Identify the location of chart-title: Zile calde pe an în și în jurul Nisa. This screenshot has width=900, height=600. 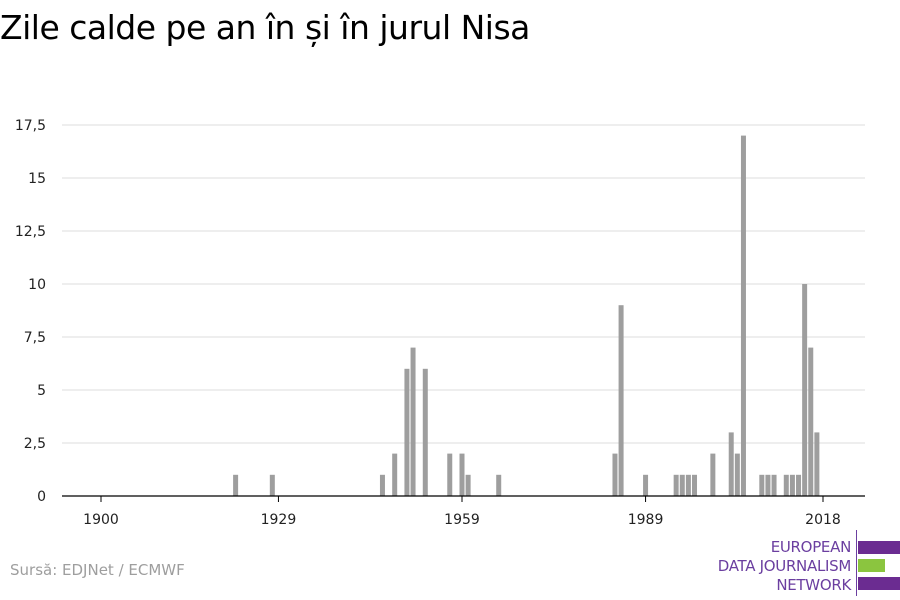
(265, 27).